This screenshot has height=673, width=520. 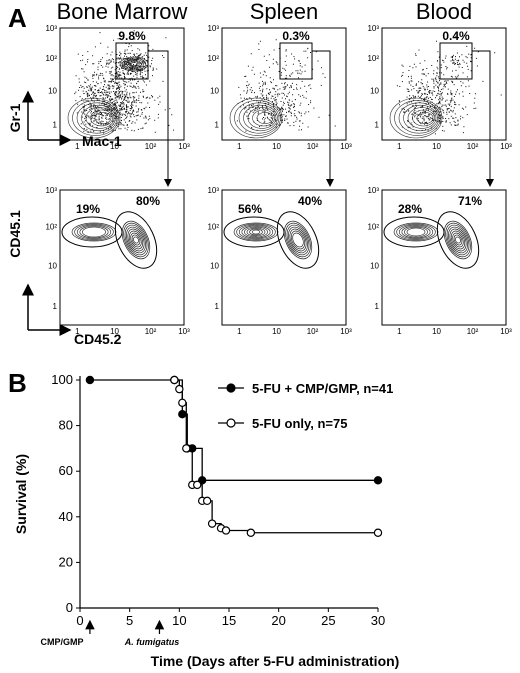 I want to click on gate-contour-ring, so click(x=134, y=63).